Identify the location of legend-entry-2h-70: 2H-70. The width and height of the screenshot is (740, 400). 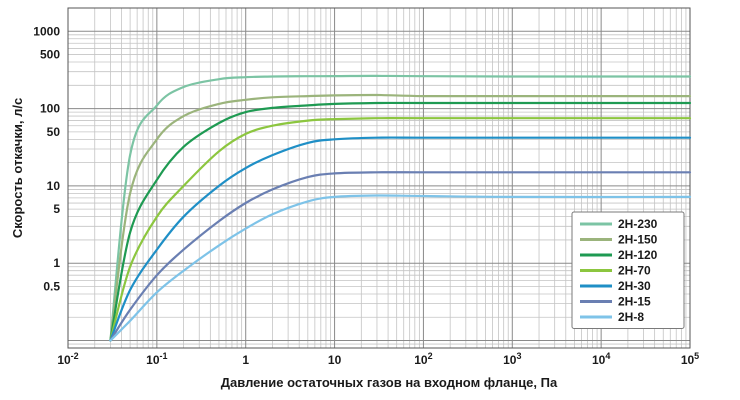
(634, 271).